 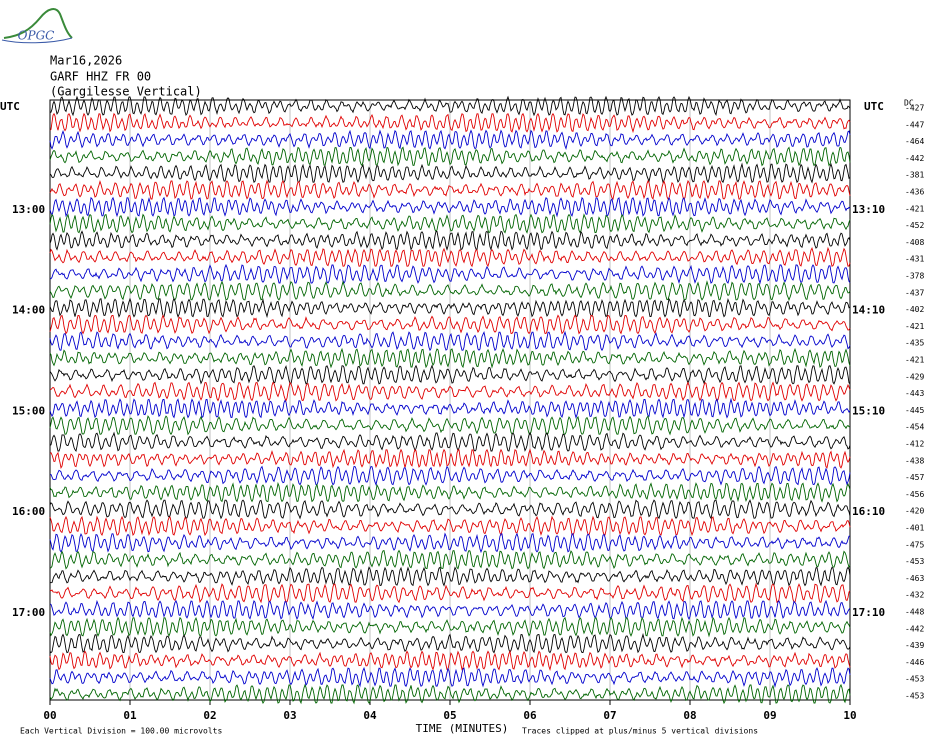 I want to click on logo: OPGC, so click(x=37, y=26).